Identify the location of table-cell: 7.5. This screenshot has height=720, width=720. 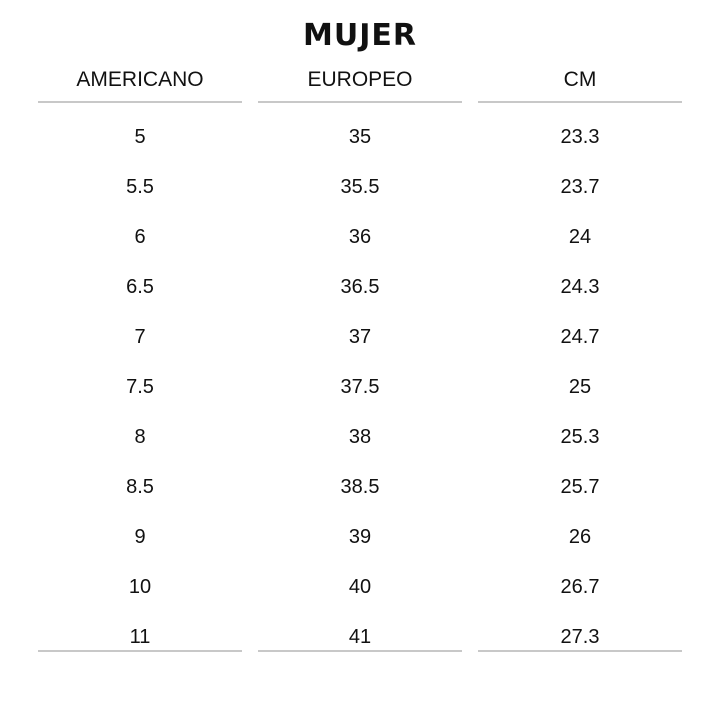
(140, 387).